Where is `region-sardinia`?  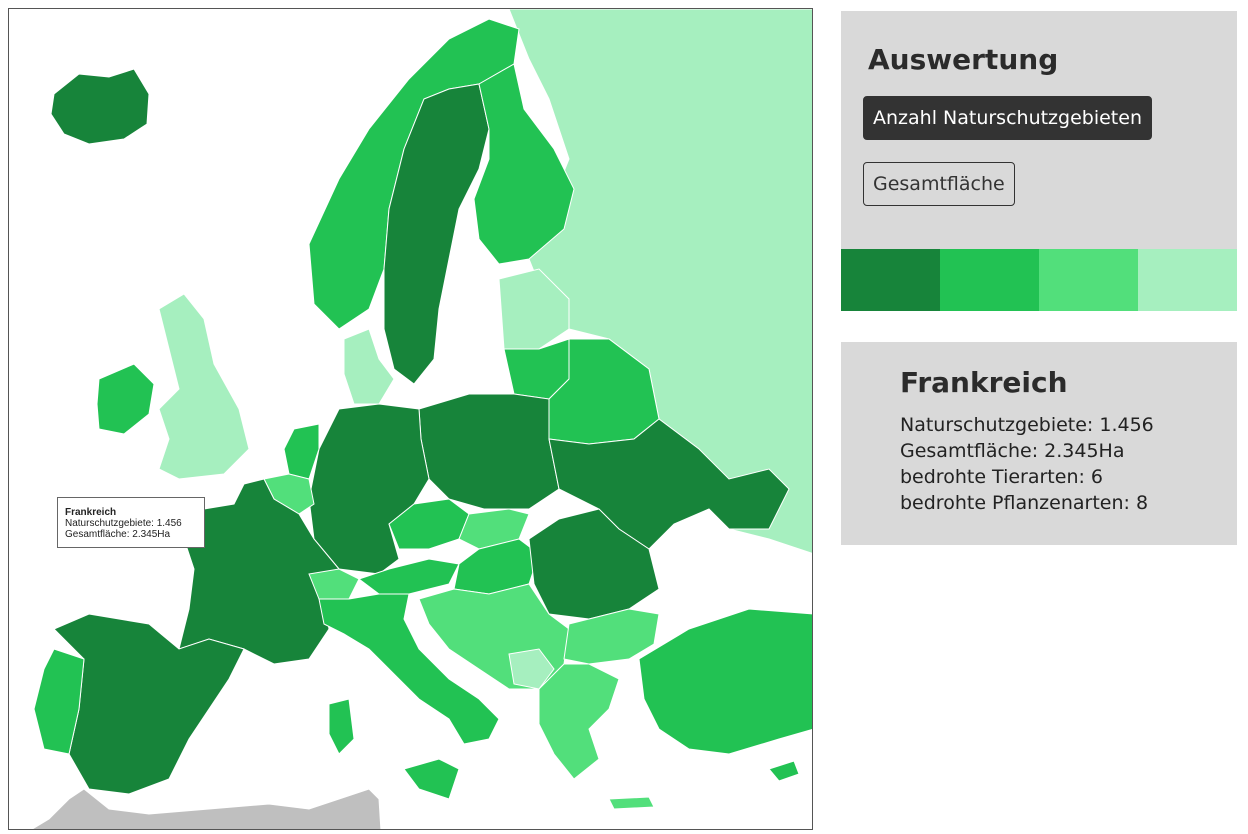
region-sardinia is located at coordinates (341, 726).